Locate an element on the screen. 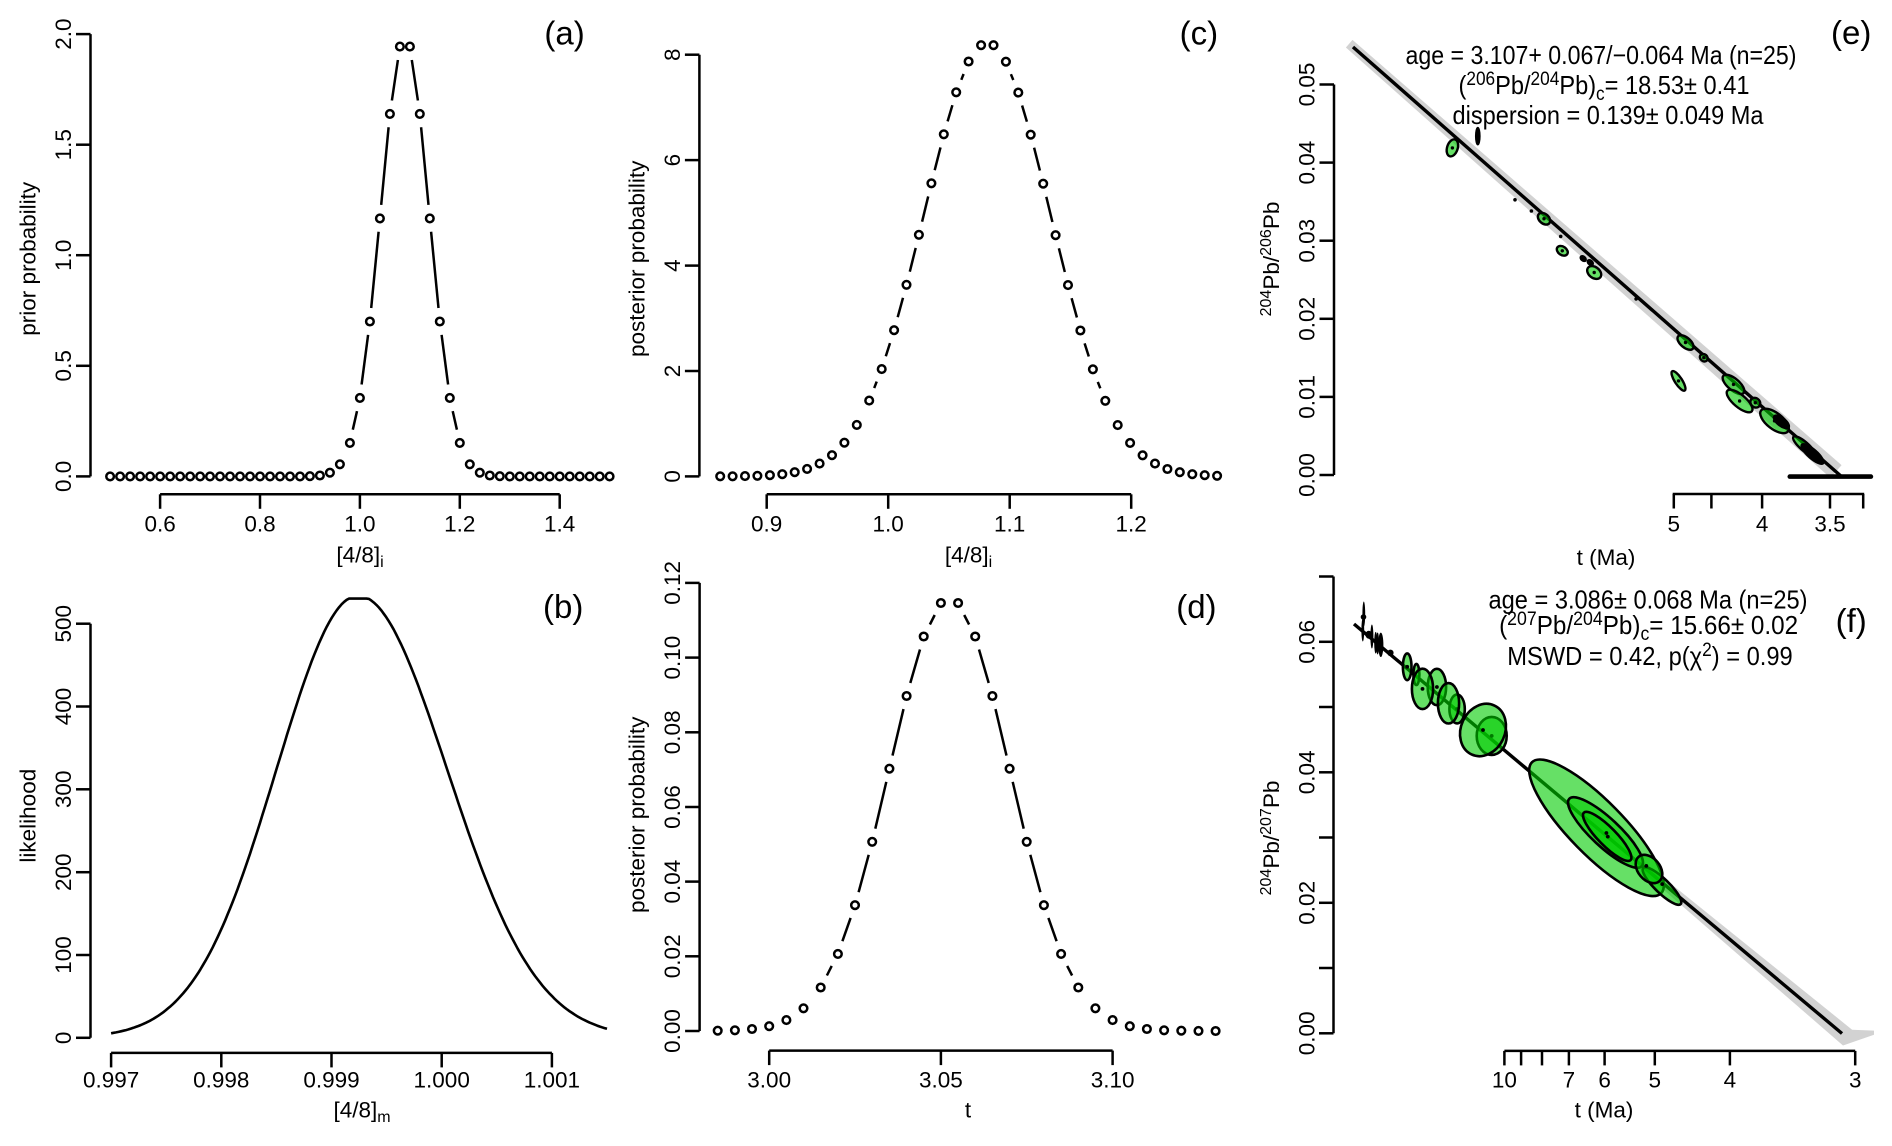 This screenshot has width=1892, height=1146. svg-text: 300 is located at coordinates (63, 790).